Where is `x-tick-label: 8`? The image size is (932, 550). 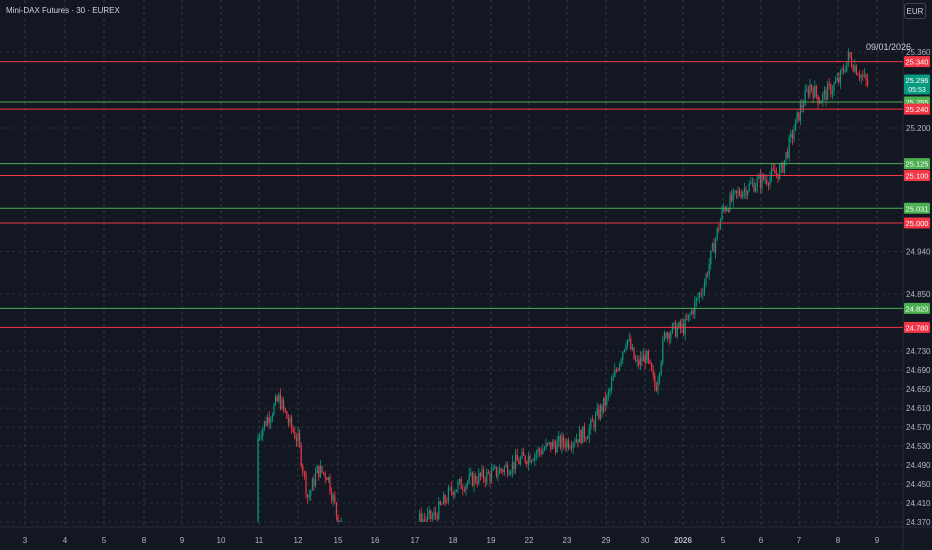
x-tick-label: 8 is located at coordinates (144, 540).